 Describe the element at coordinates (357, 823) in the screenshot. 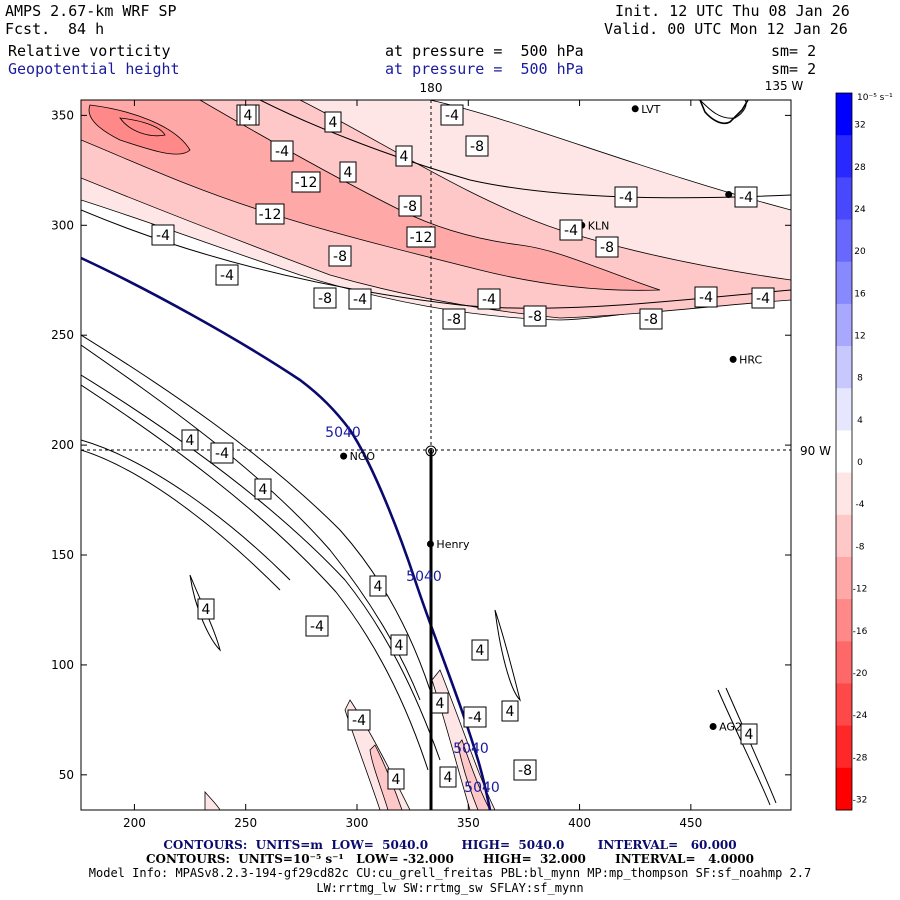

I see `x-tick-label: 300` at that location.